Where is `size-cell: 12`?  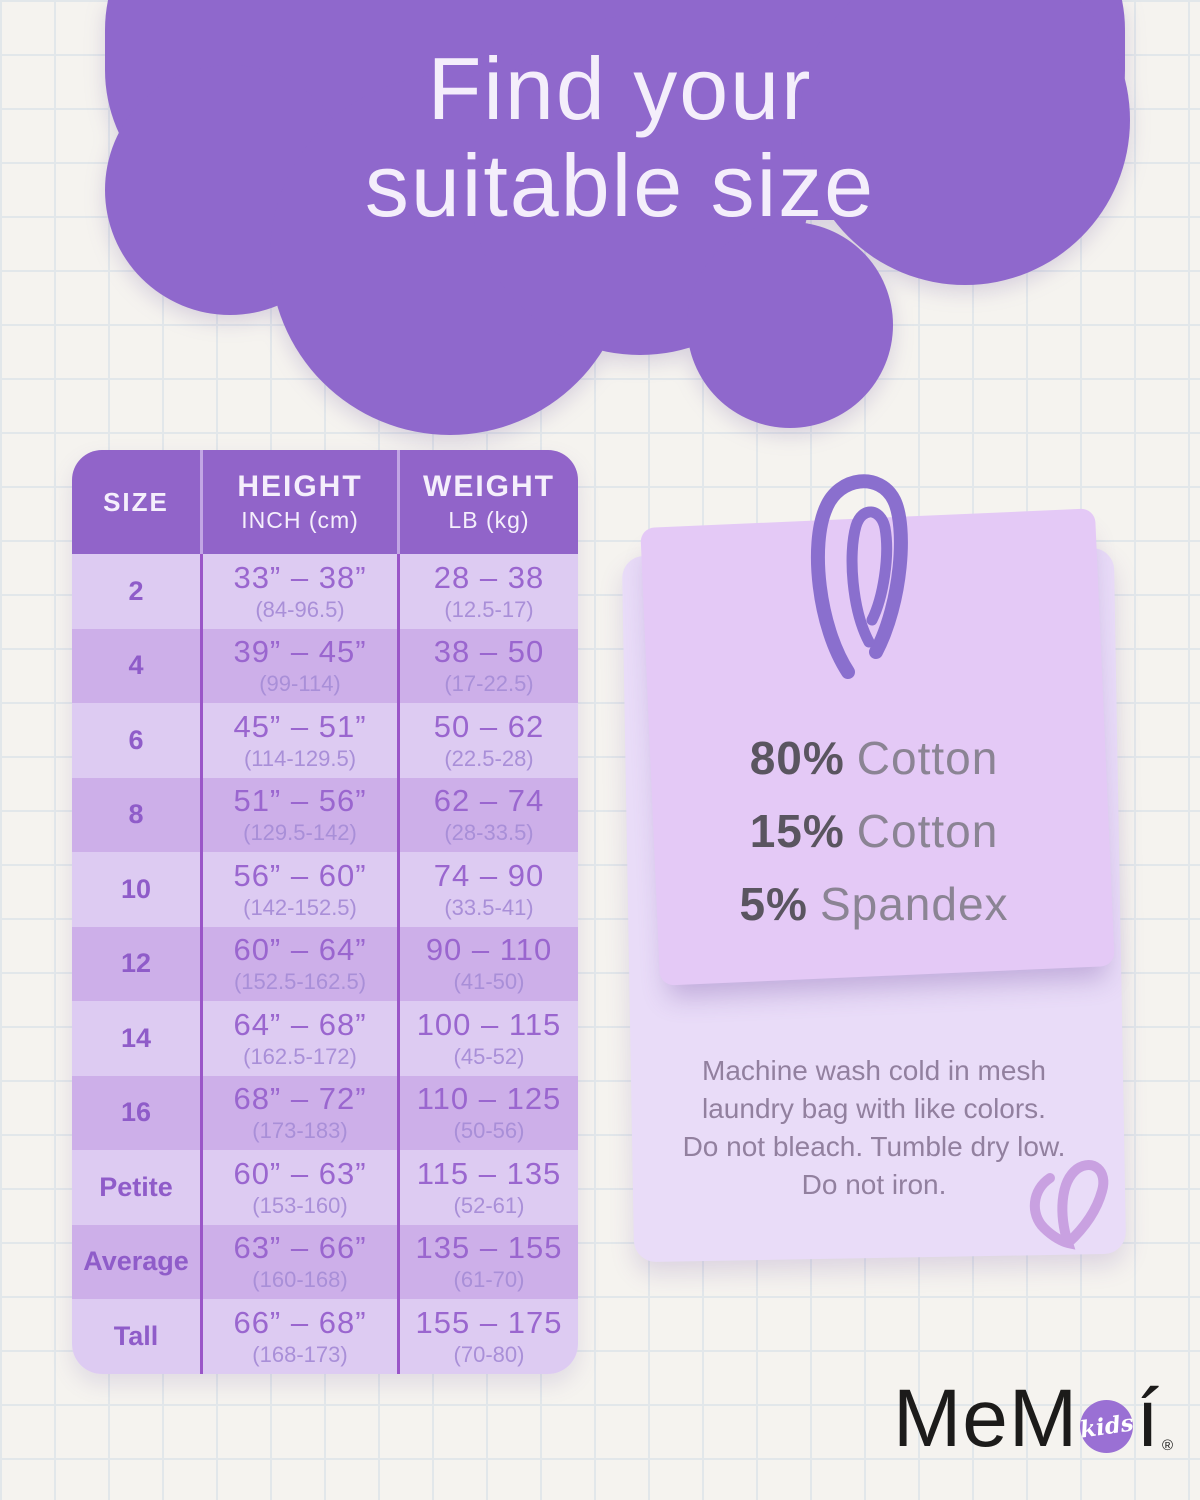 size-cell: 12 is located at coordinates (136, 963).